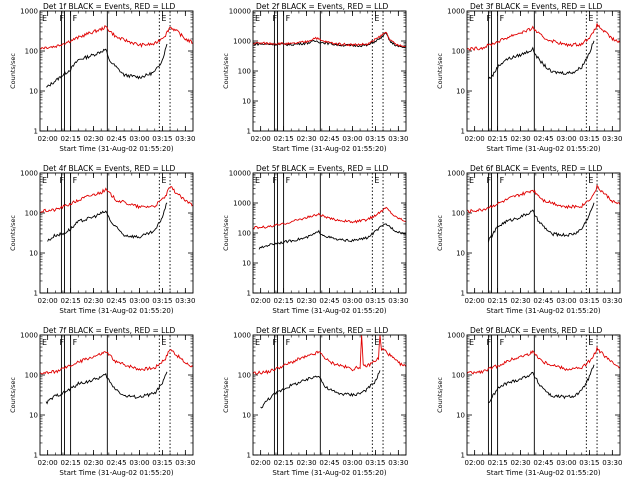 Image resolution: width=640 pixels, height=480 pixels. What do you see at coordinates (536, 330) in the screenshot?
I see `chart-title: Det 9f BLACK = Events, RED = LLD` at bounding box center [536, 330].